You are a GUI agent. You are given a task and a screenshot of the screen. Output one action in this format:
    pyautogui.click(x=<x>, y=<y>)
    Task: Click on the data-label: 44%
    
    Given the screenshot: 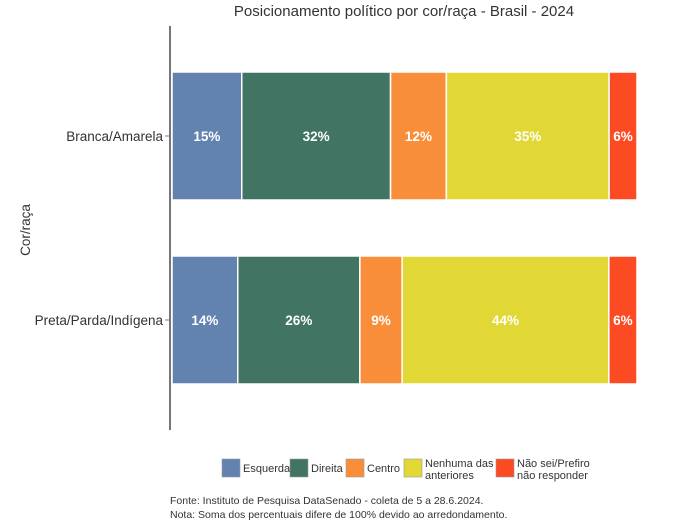 What is the action you would take?
    pyautogui.click(x=505, y=320)
    